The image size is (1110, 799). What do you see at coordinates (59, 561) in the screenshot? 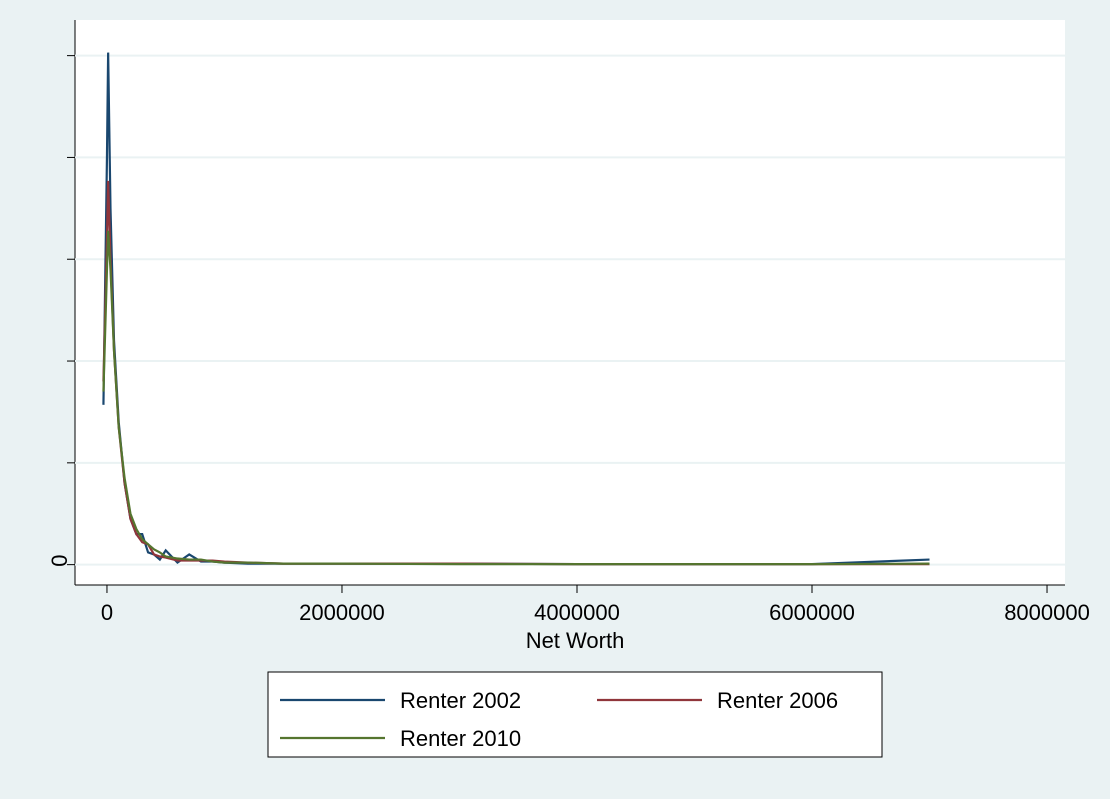
I see `y-tick-label: 0` at bounding box center [59, 561].